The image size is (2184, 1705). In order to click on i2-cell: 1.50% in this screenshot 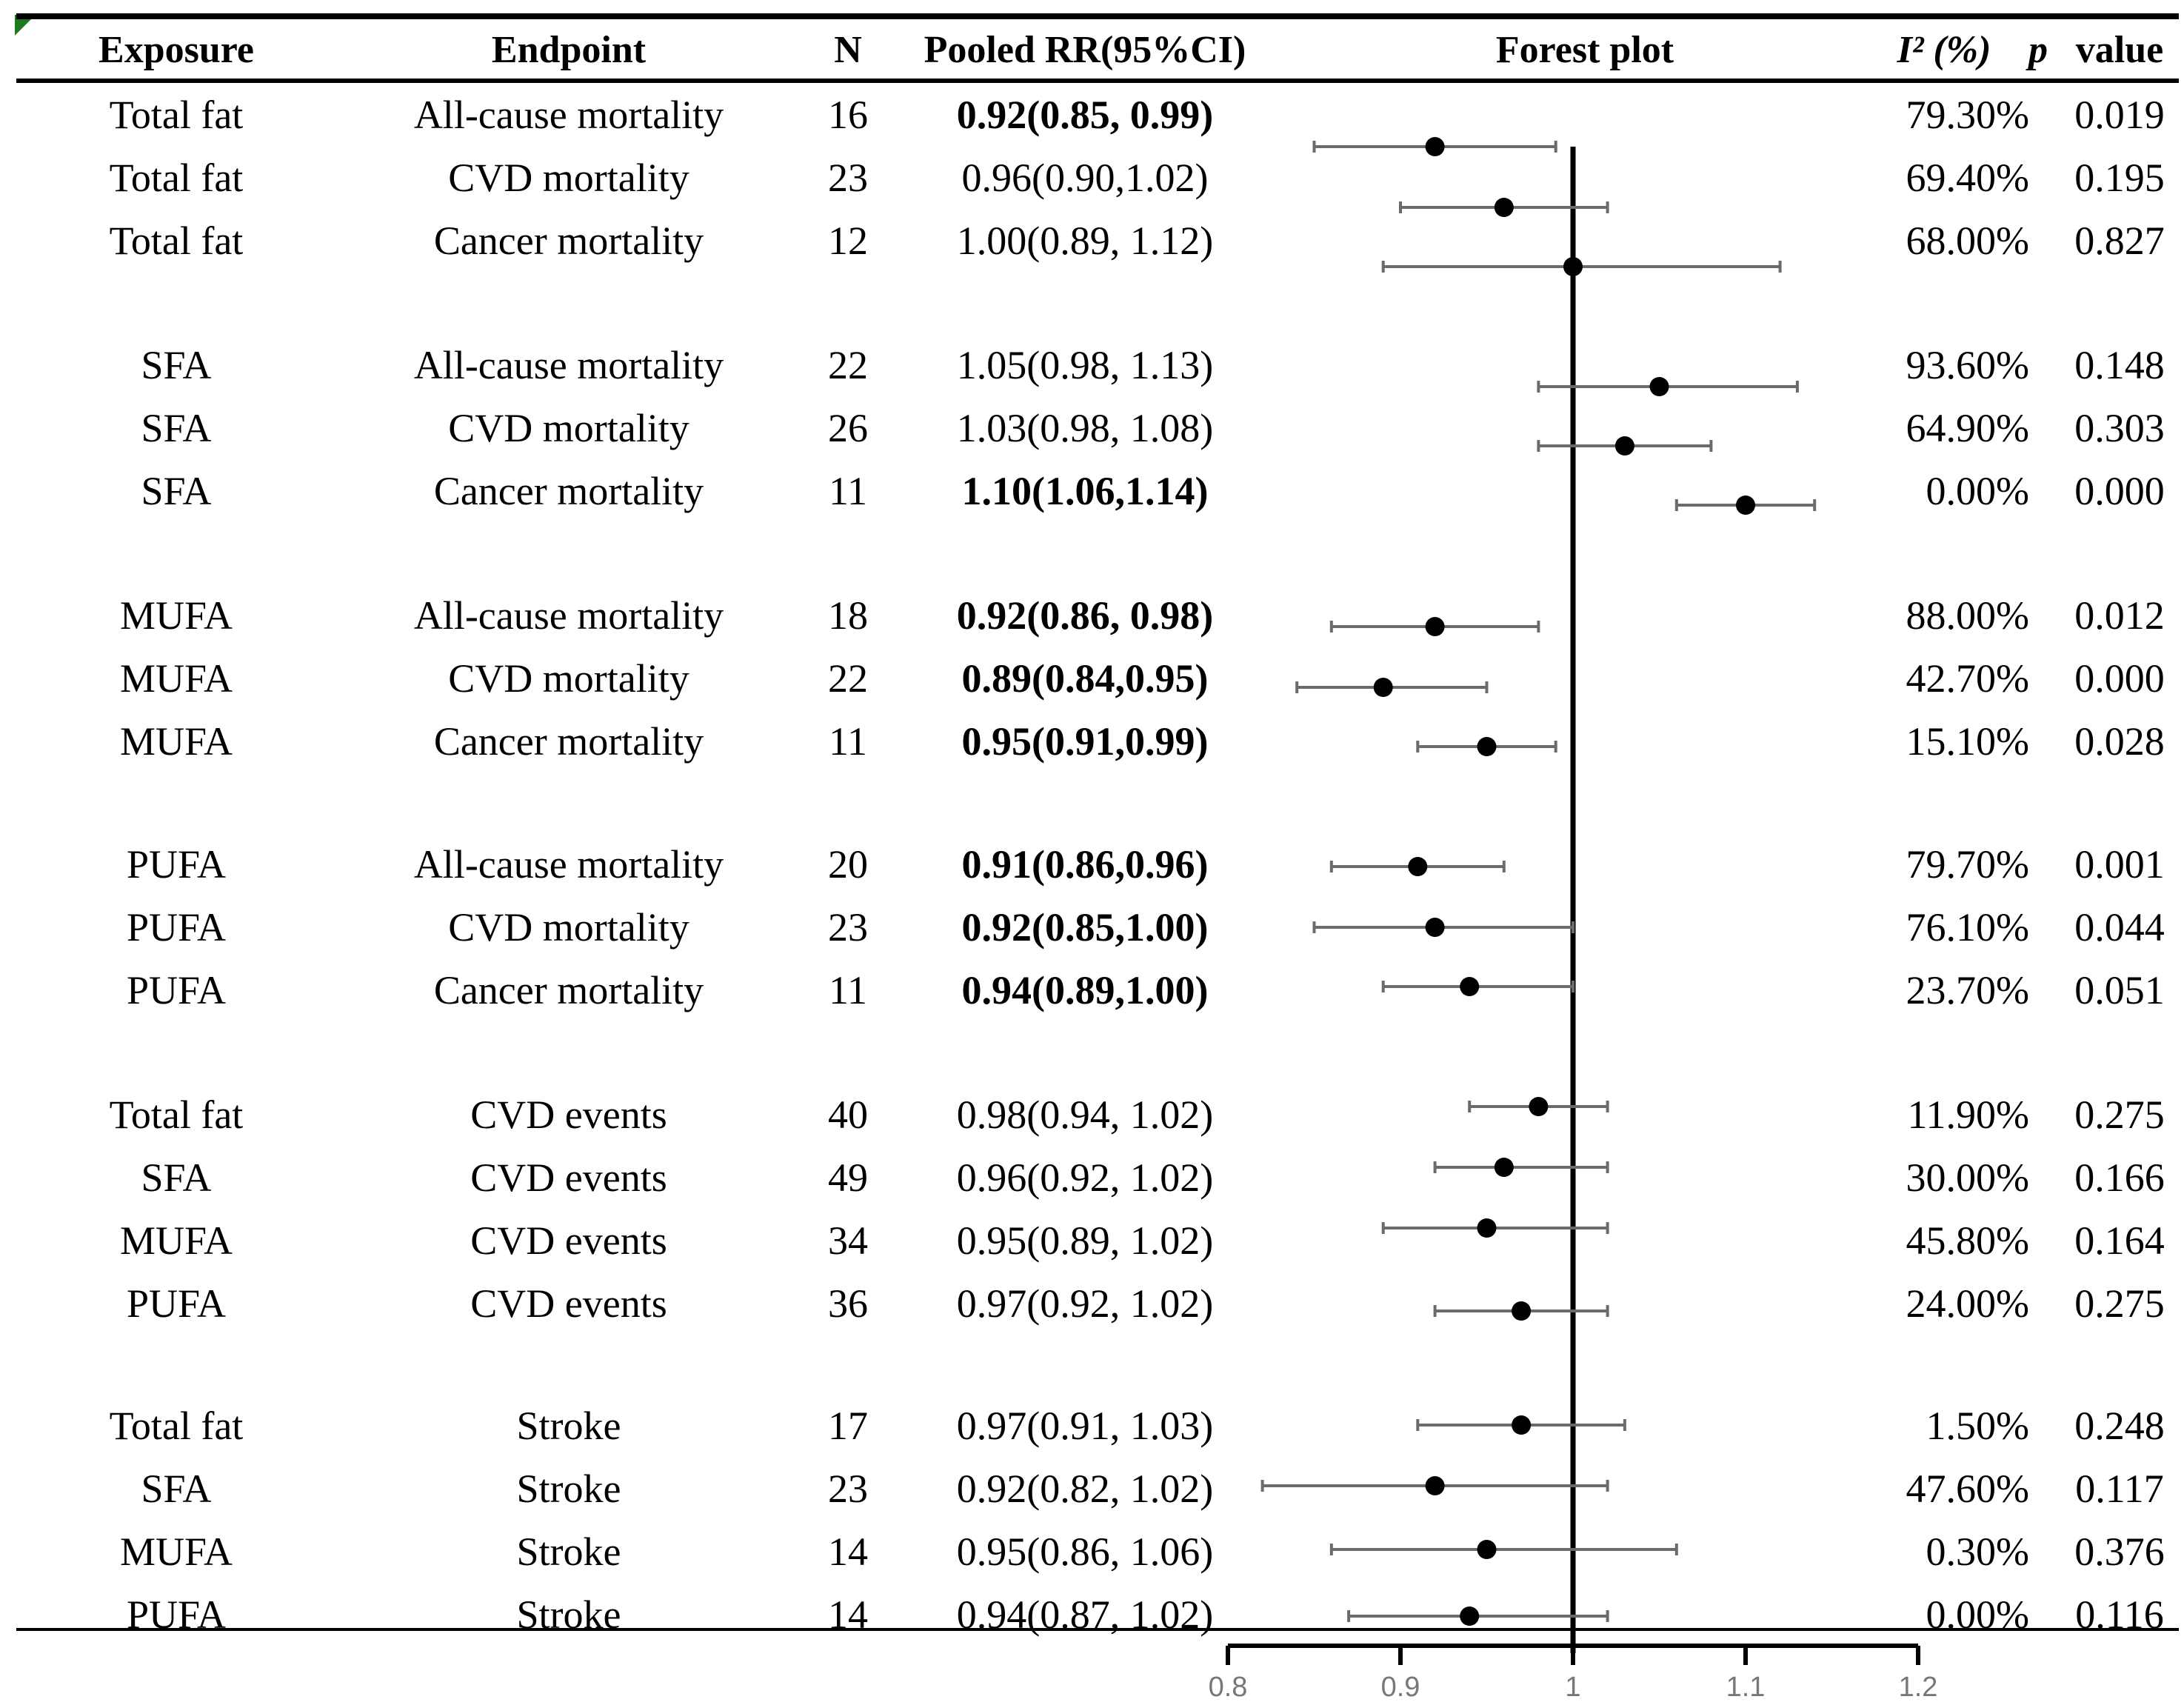, I will do `click(1977, 1426)`.